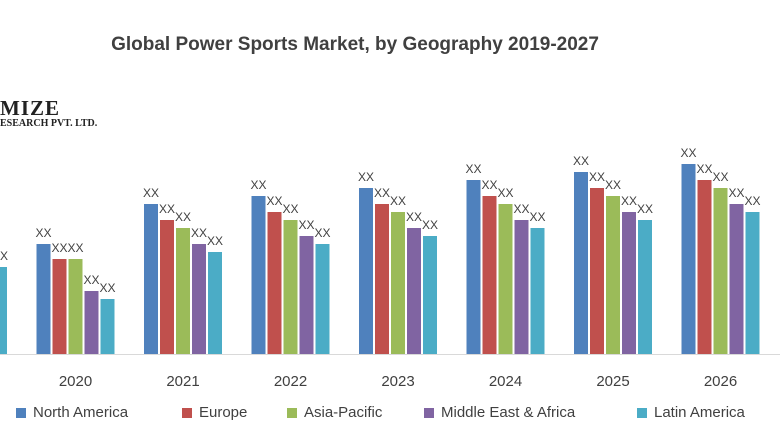 This screenshot has width=780, height=440. What do you see at coordinates (182, 381) in the screenshot?
I see `x-tick-label: 2021` at bounding box center [182, 381].